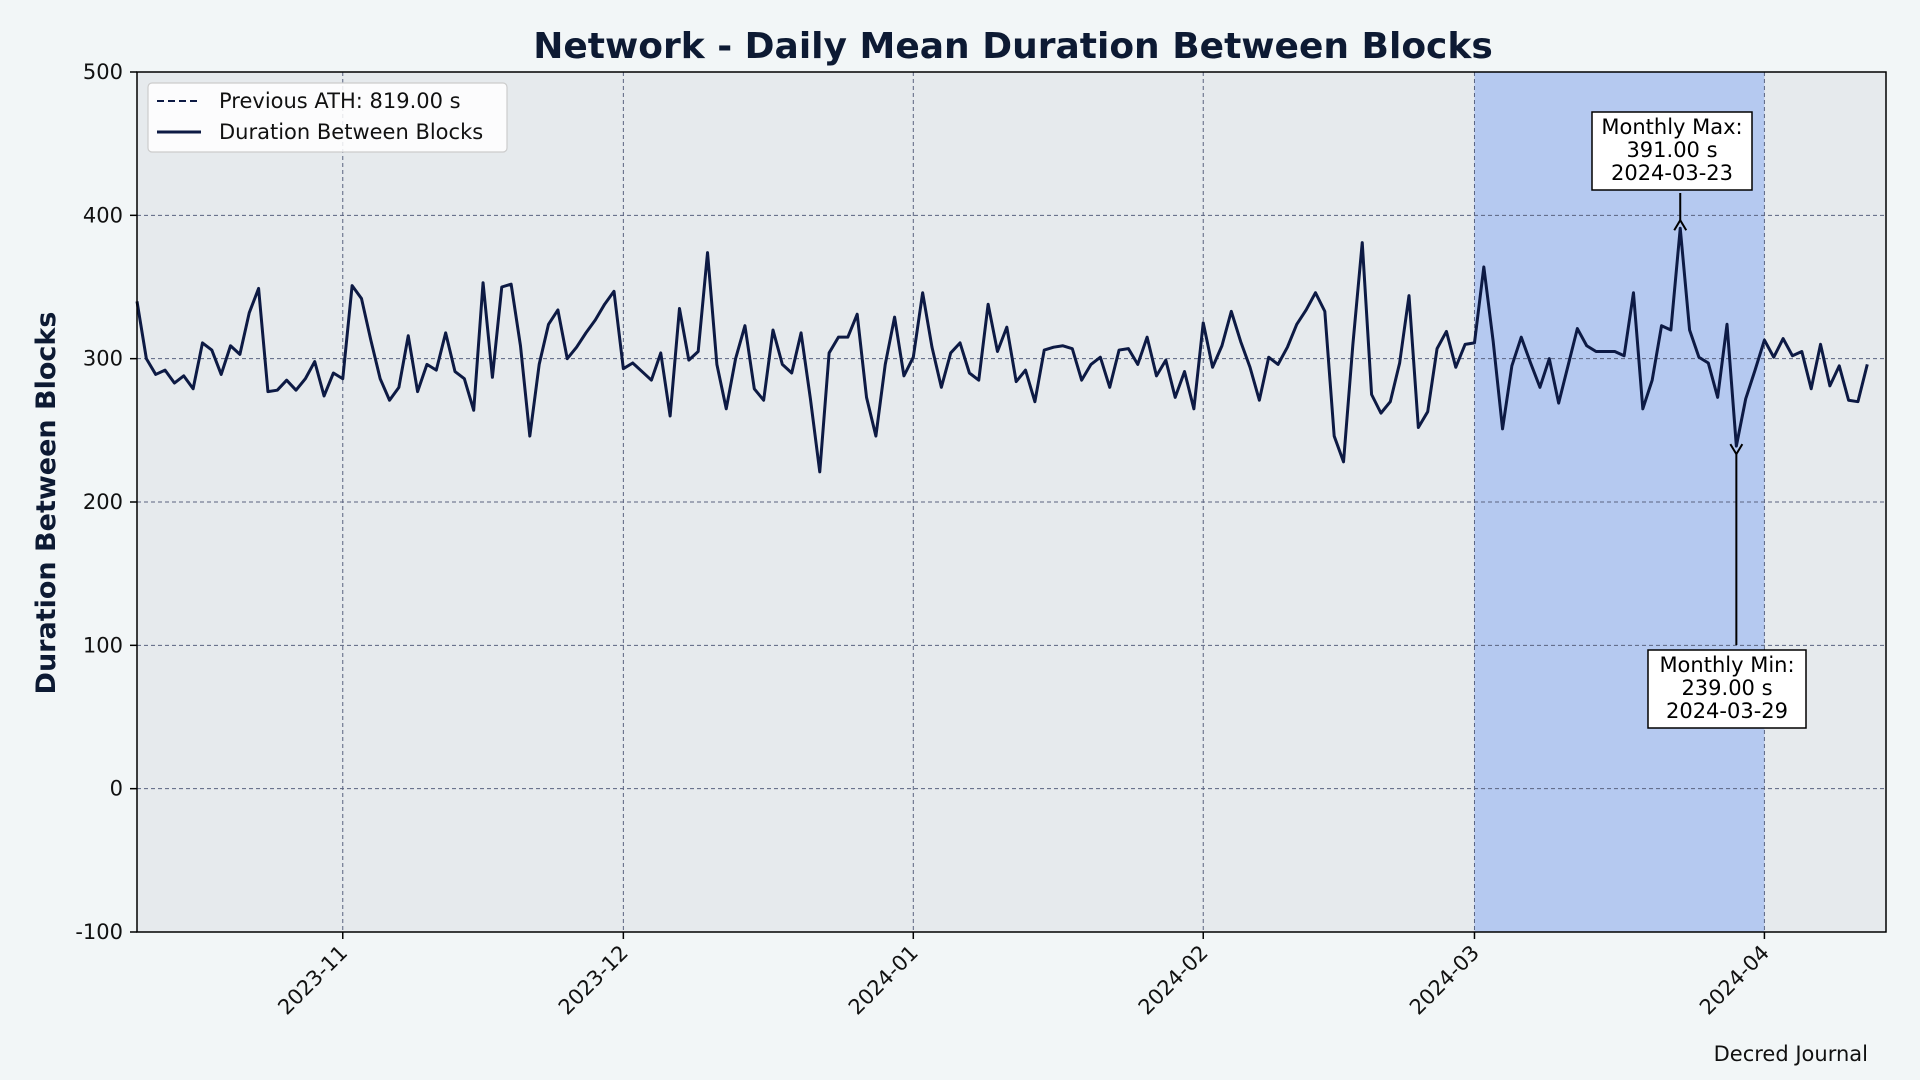 This screenshot has height=1080, width=1920. I want to click on annotation-line: 391.00 s, so click(1671, 150).